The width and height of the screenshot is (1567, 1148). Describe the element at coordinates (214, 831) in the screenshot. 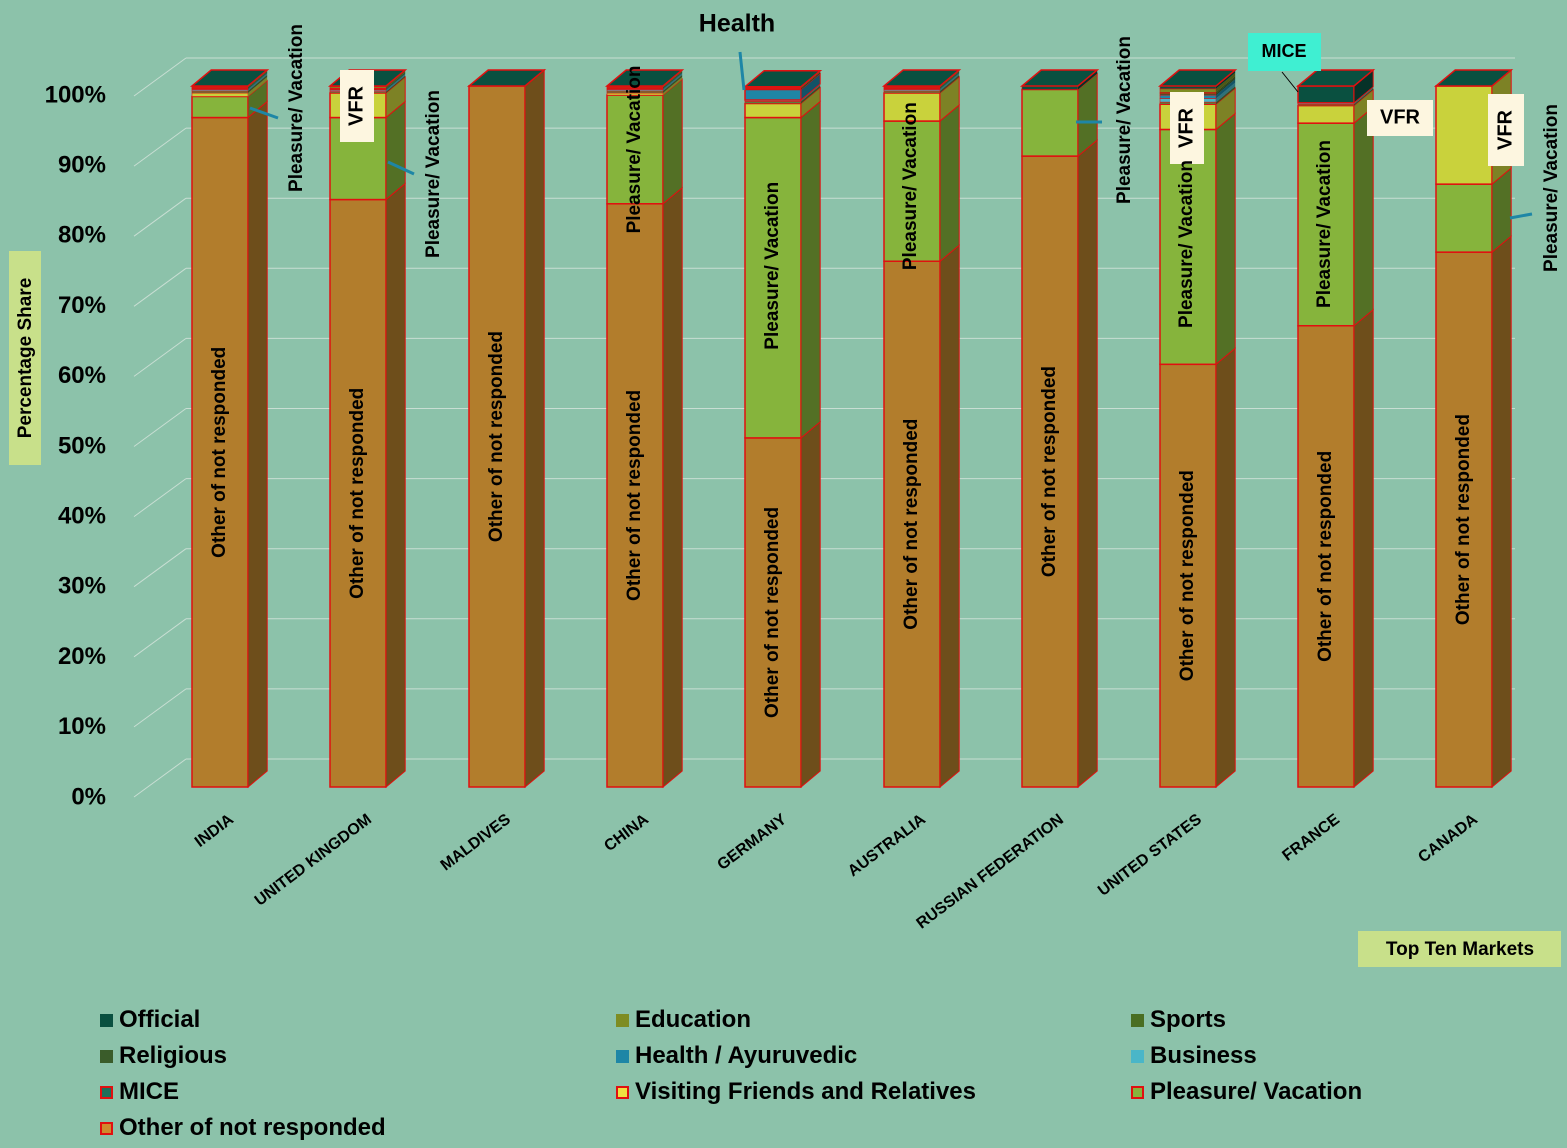

I see `x-tick-label: INDIA` at that location.